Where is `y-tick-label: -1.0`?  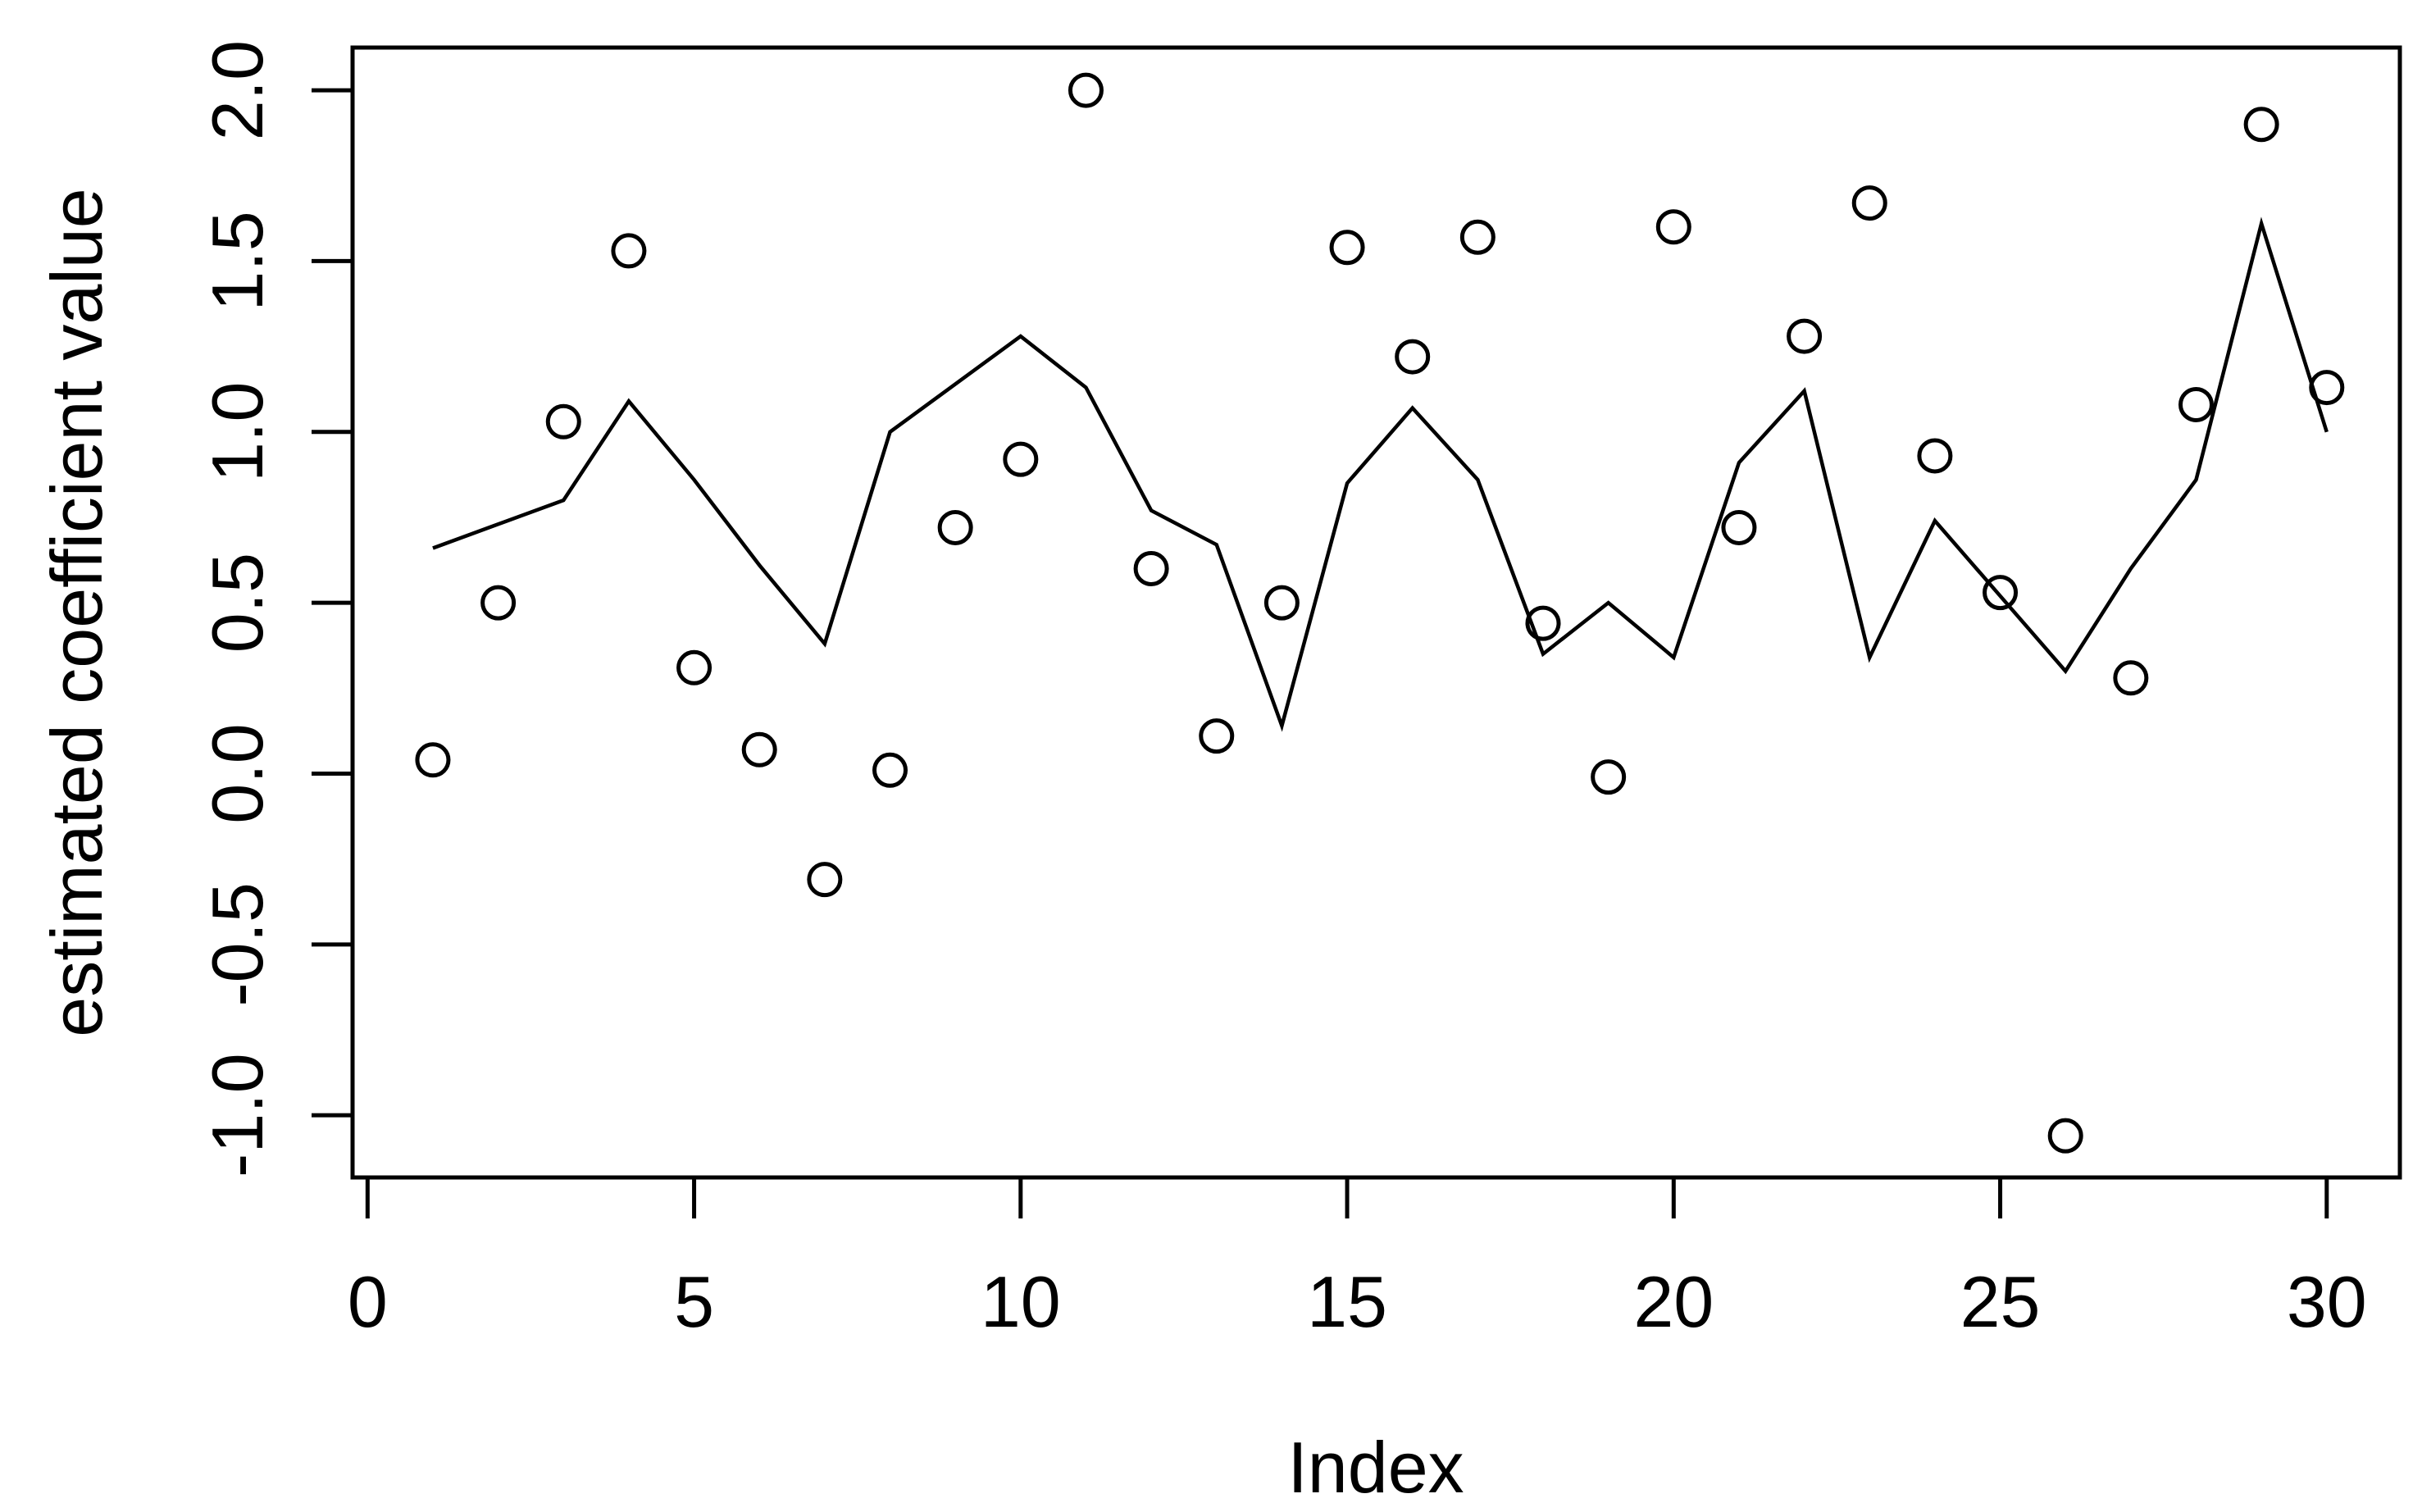 y-tick-label: -1.0 is located at coordinates (238, 1115).